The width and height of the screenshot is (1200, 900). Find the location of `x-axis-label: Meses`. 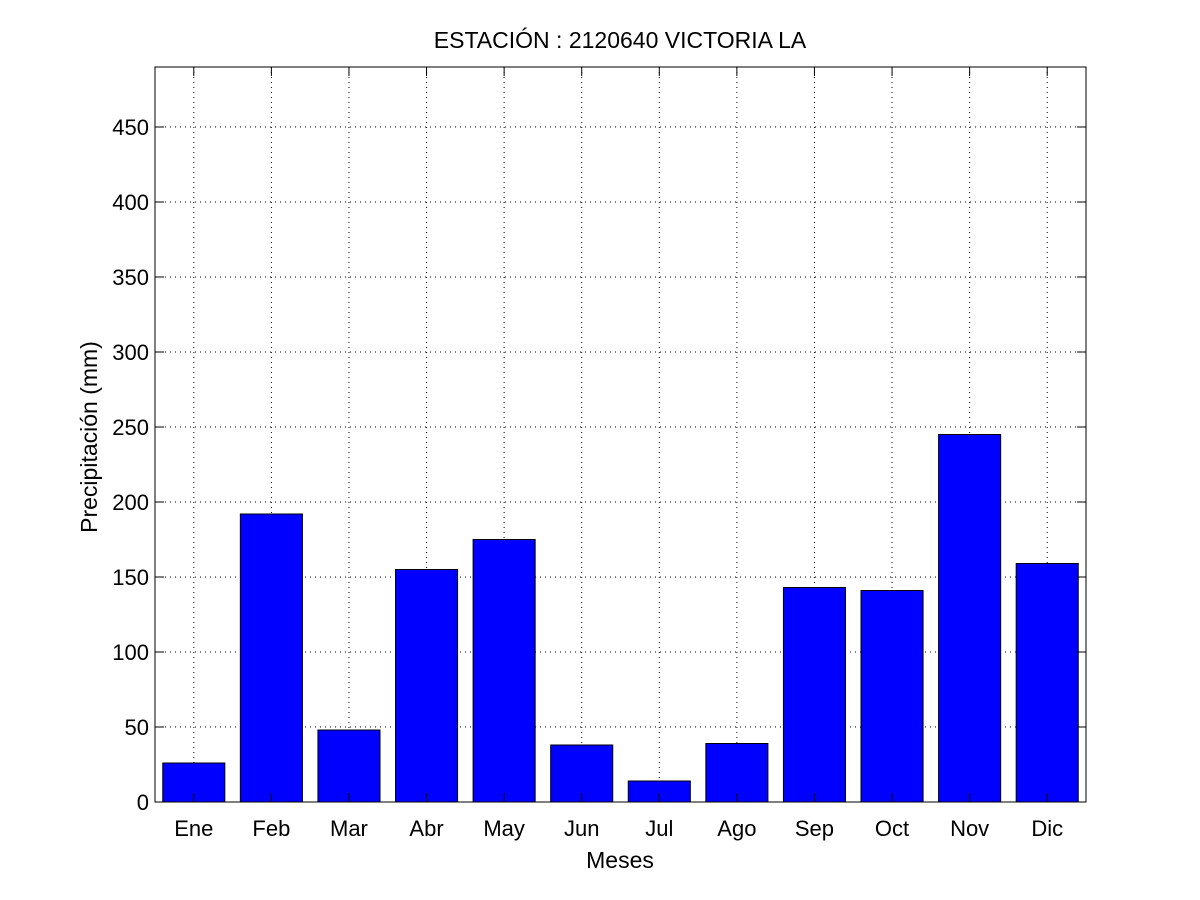

x-axis-label: Meses is located at coordinates (620, 860).